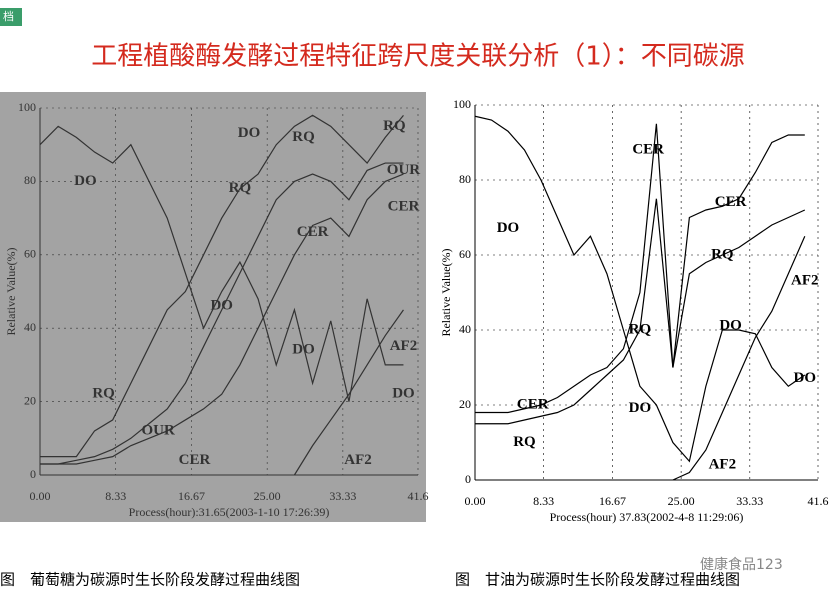  What do you see at coordinates (741, 564) in the screenshot?
I see `watermark: 健康食品123` at bounding box center [741, 564].